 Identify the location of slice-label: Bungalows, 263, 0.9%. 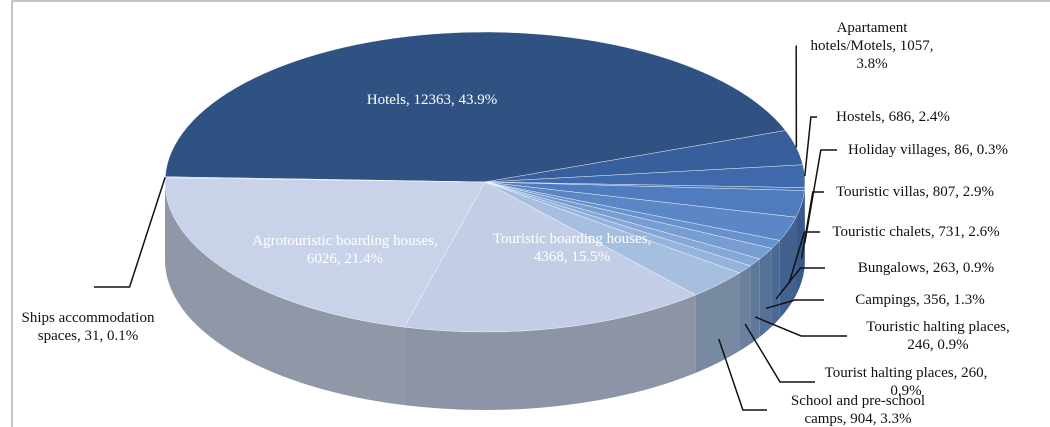
(926, 268).